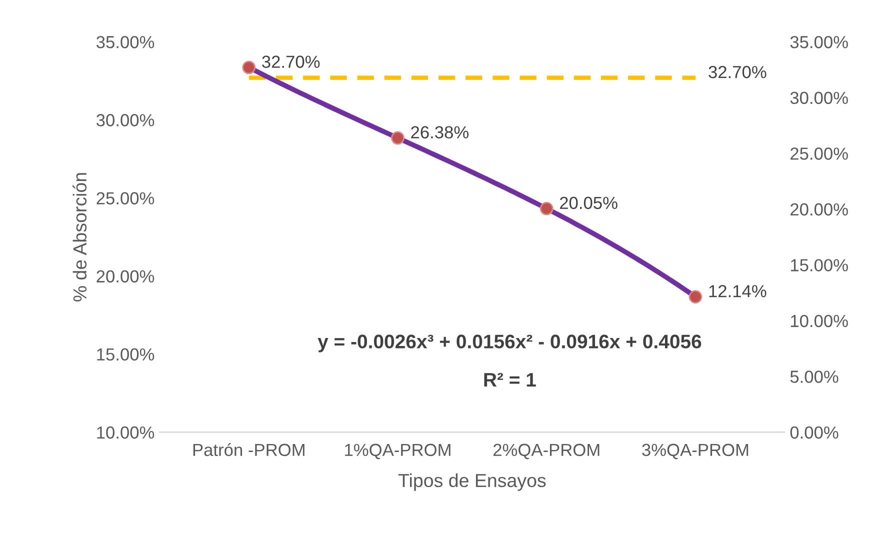  Describe the element at coordinates (125, 276) in the screenshot. I see `y-tick-label: 20.00%` at that location.